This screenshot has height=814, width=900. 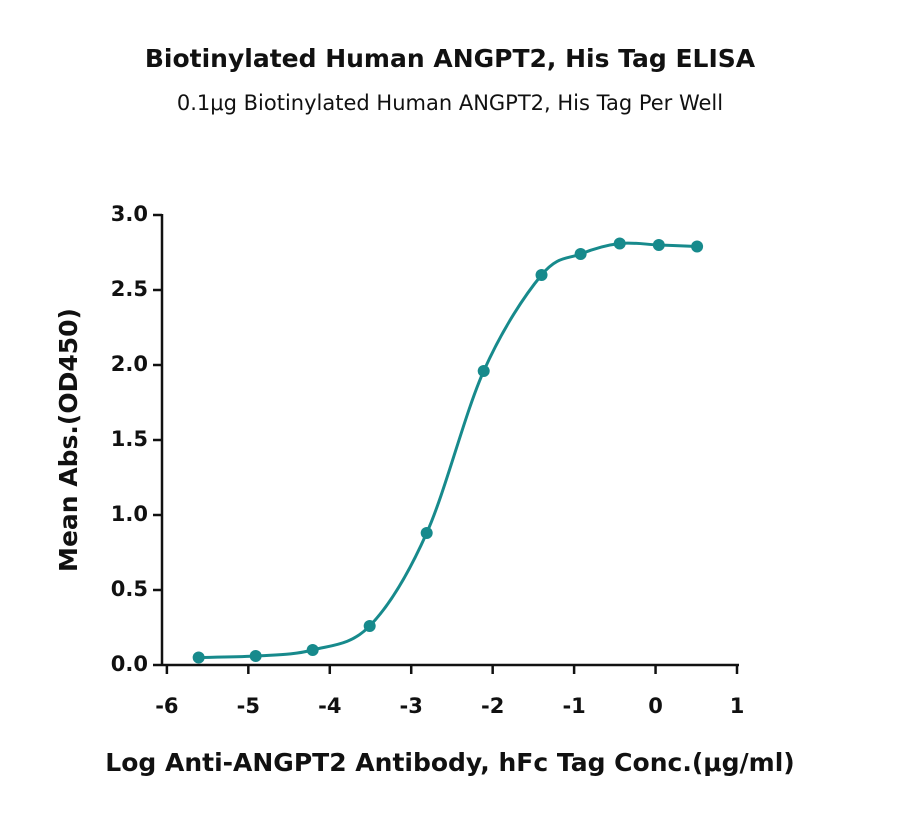 I want to click on y-tick-label: 2.0, so click(x=129, y=364).